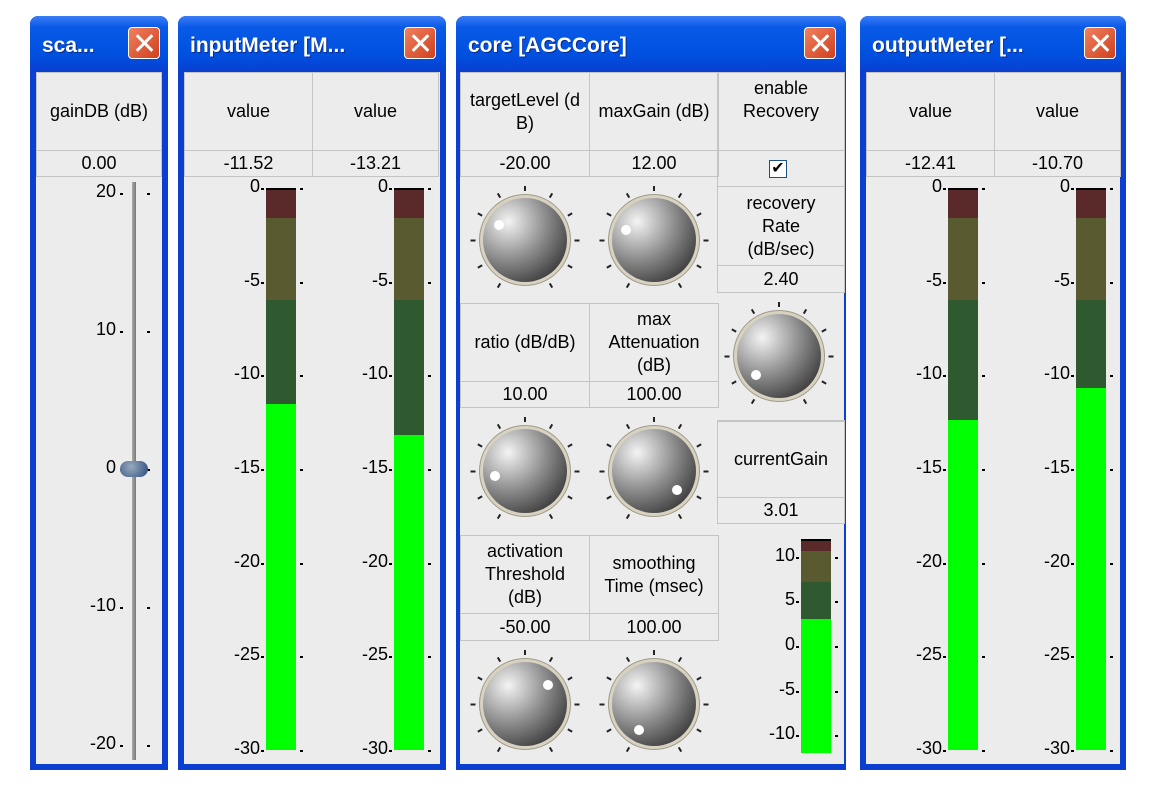 Image resolution: width=1157 pixels, height=802 pixels. Describe the element at coordinates (781, 459) in the screenshot. I see `current-gain-label: currentGain` at that location.